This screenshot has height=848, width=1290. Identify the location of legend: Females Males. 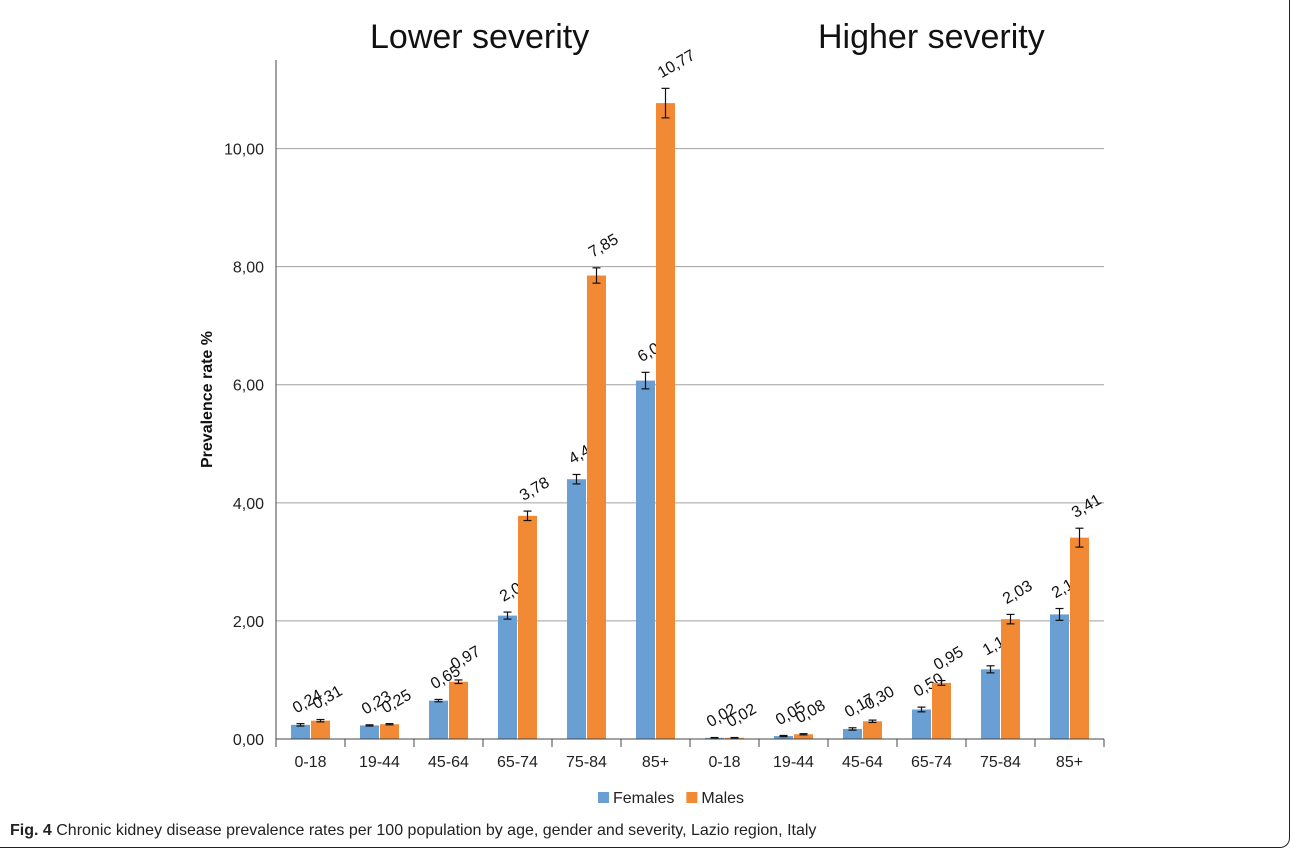
(671, 798).